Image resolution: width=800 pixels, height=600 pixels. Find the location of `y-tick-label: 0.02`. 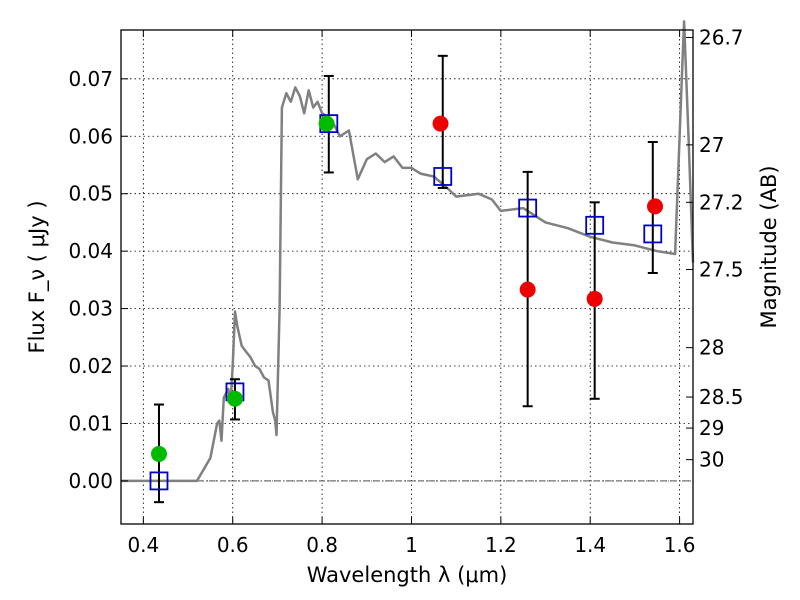

y-tick-label: 0.02 is located at coordinates (90, 366).